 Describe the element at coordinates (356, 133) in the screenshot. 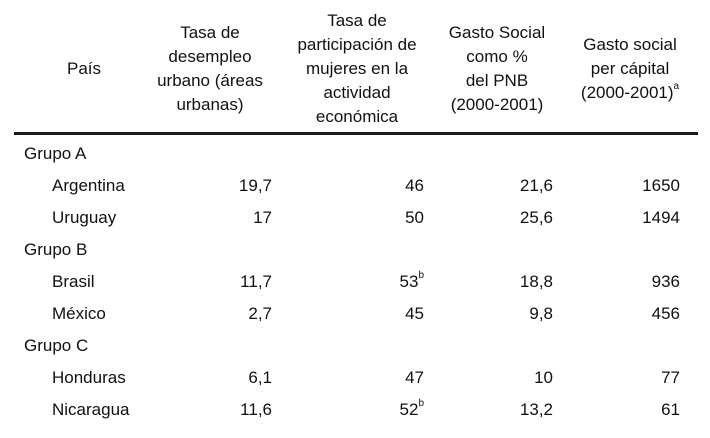

I see `header-rule` at that location.